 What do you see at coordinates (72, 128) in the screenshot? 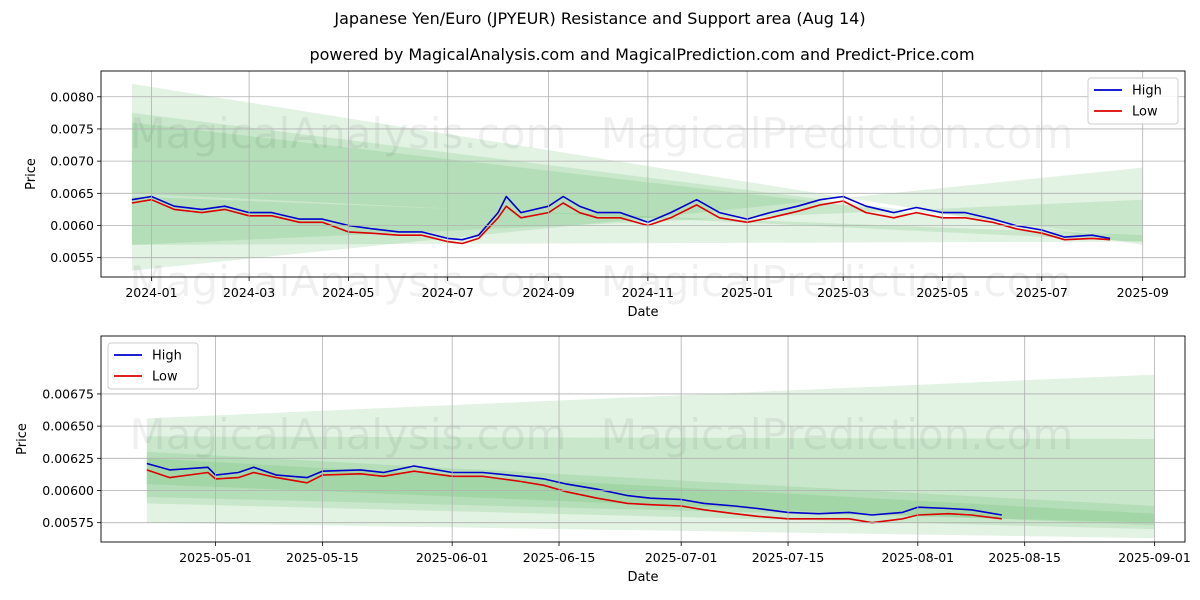
I see `y-tick-label: 0.0075` at bounding box center [72, 128].